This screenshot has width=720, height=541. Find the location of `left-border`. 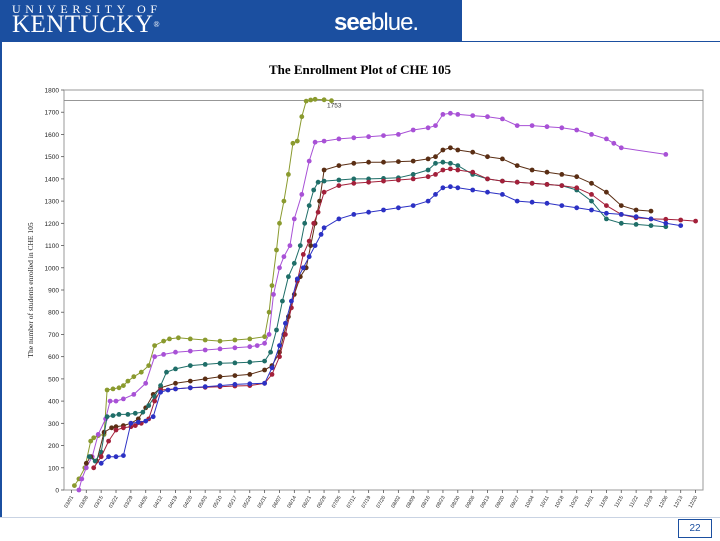

left-border is located at coordinates (1, 279).